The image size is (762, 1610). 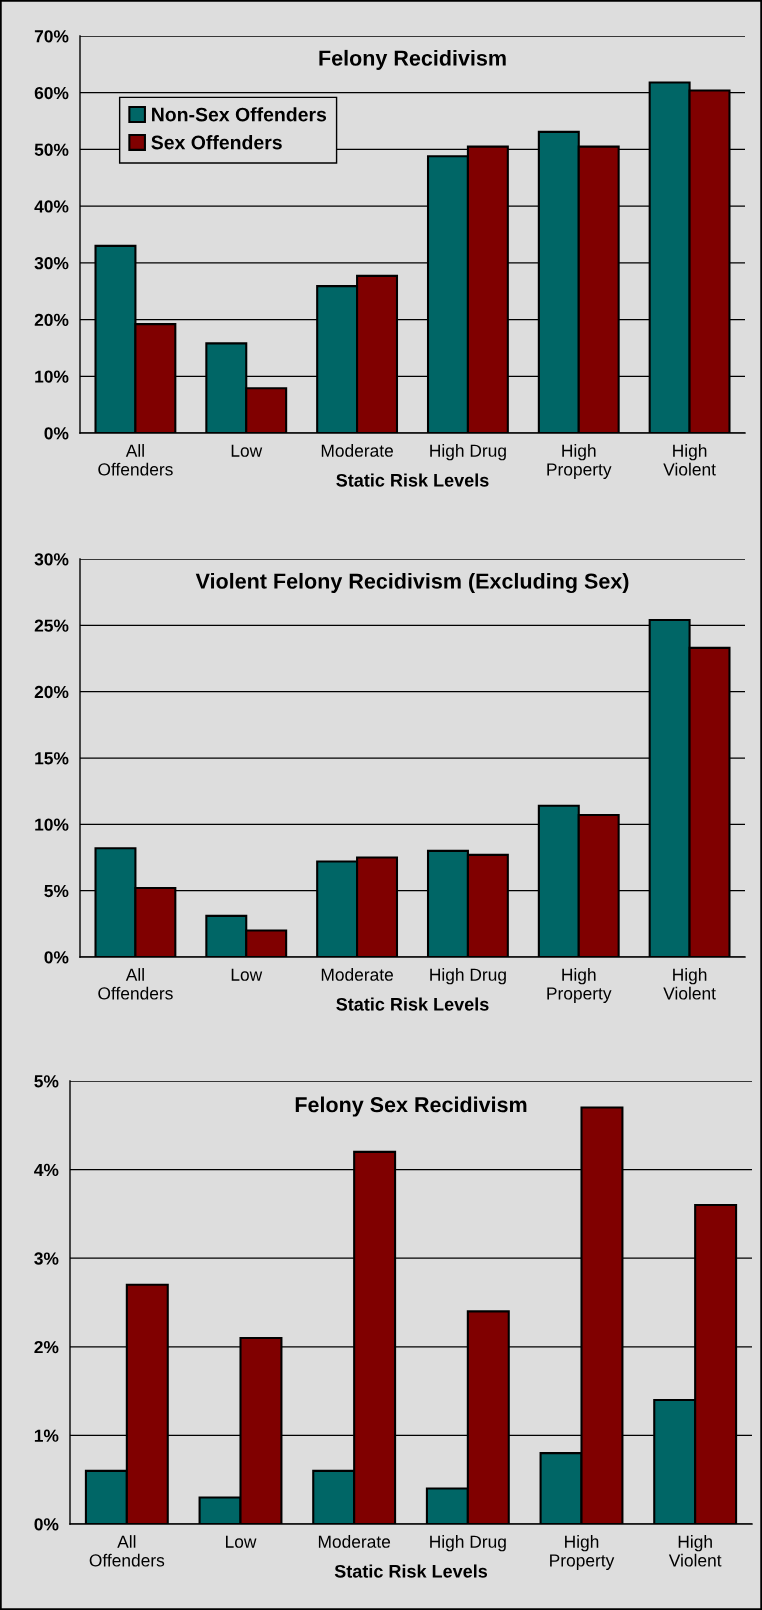 I want to click on y-tick-label: 3%, so click(x=46, y=1258).